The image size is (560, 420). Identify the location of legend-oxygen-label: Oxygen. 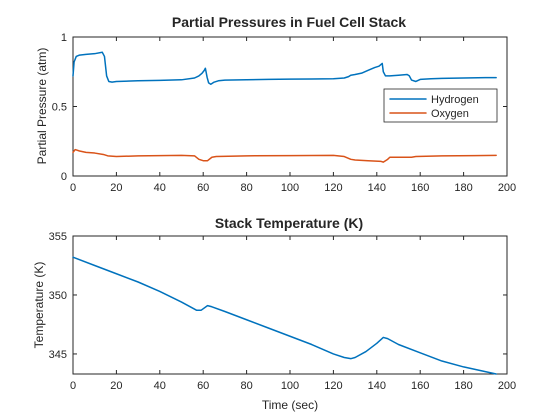
(450, 114).